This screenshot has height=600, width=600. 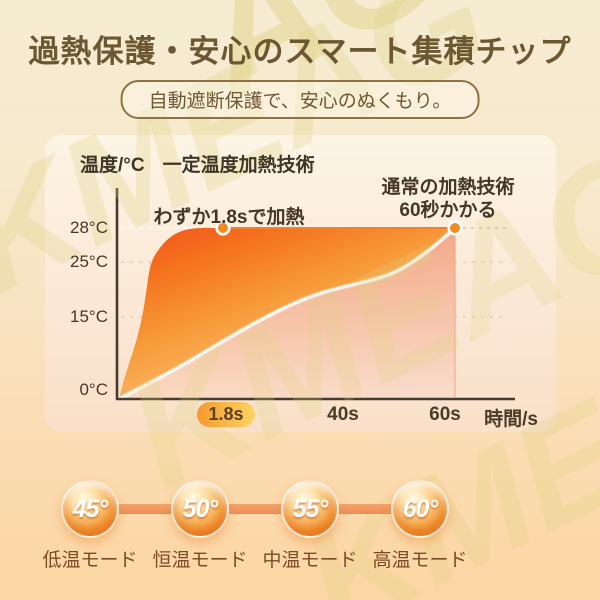 What do you see at coordinates (200, 560) in the screenshot?
I see `mode-label-constant: 恒温モード` at bounding box center [200, 560].